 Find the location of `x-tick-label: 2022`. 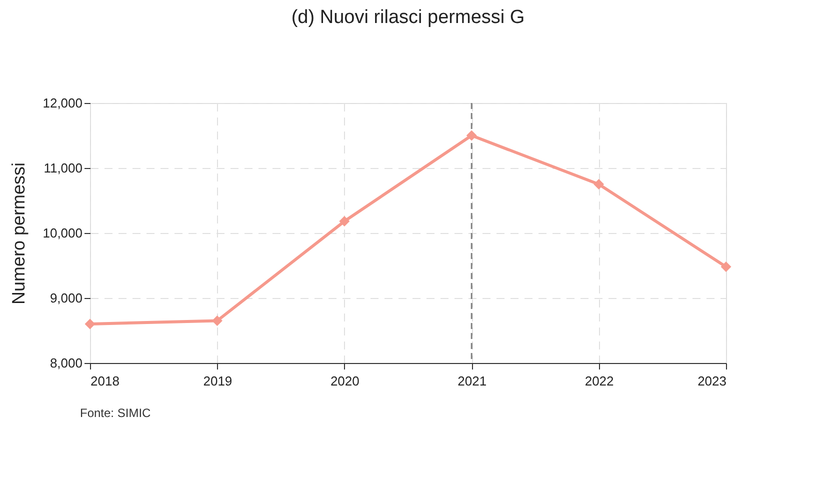

x-tick-label: 2022 is located at coordinates (599, 381).